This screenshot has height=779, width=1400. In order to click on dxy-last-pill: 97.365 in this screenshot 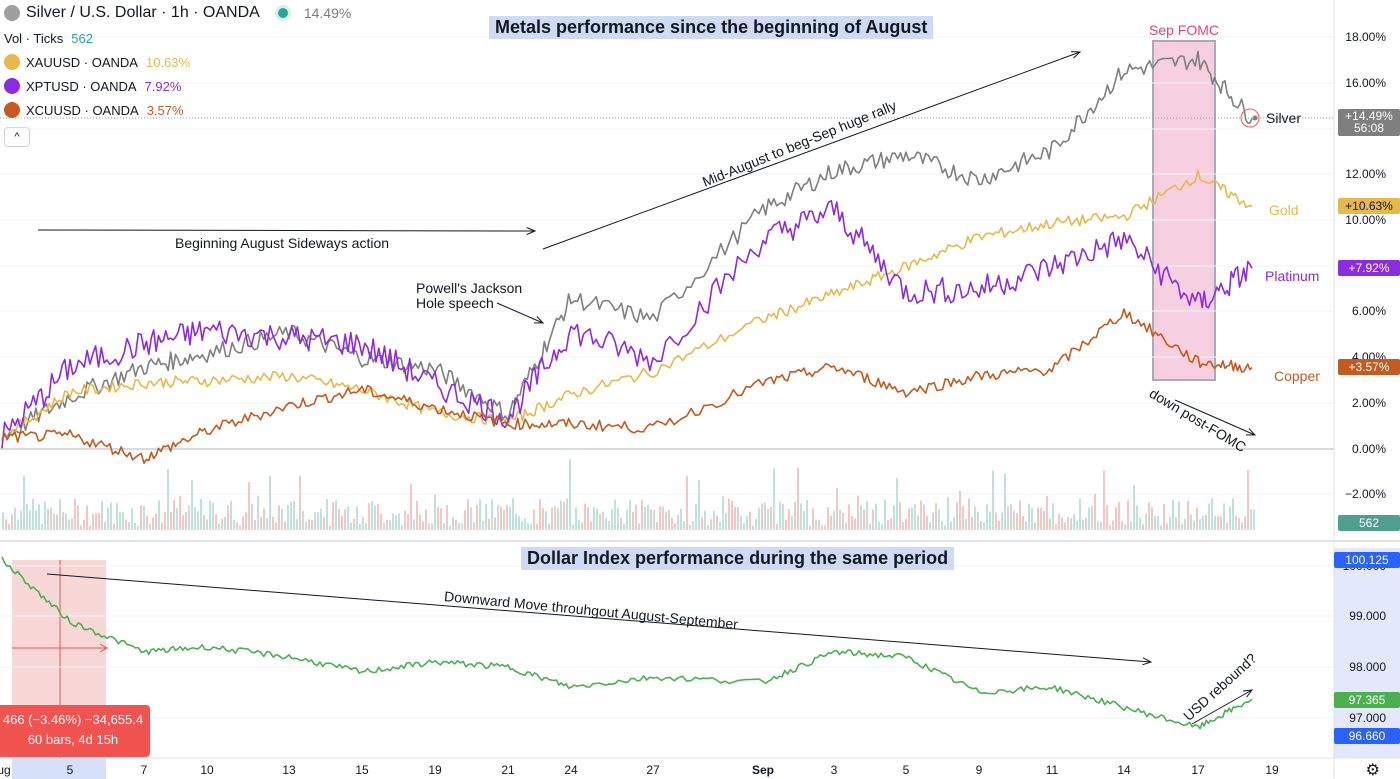, I will do `click(1367, 700)`.